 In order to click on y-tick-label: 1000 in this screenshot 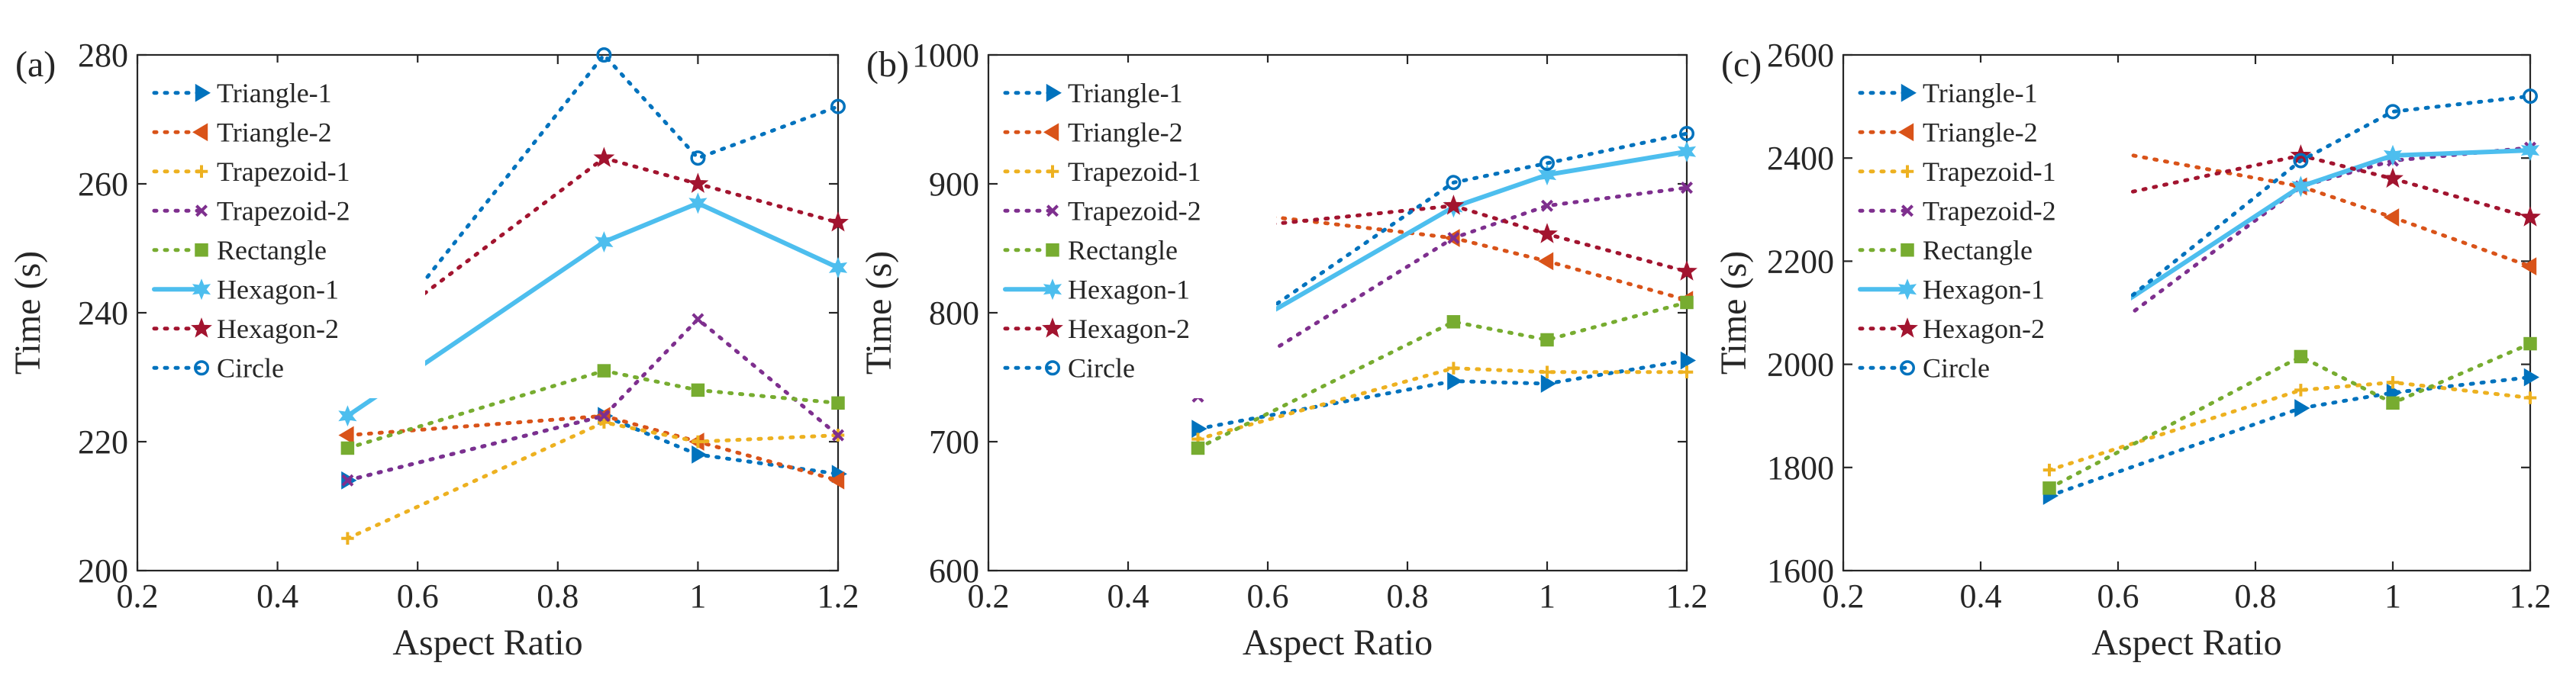, I will do `click(946, 55)`.